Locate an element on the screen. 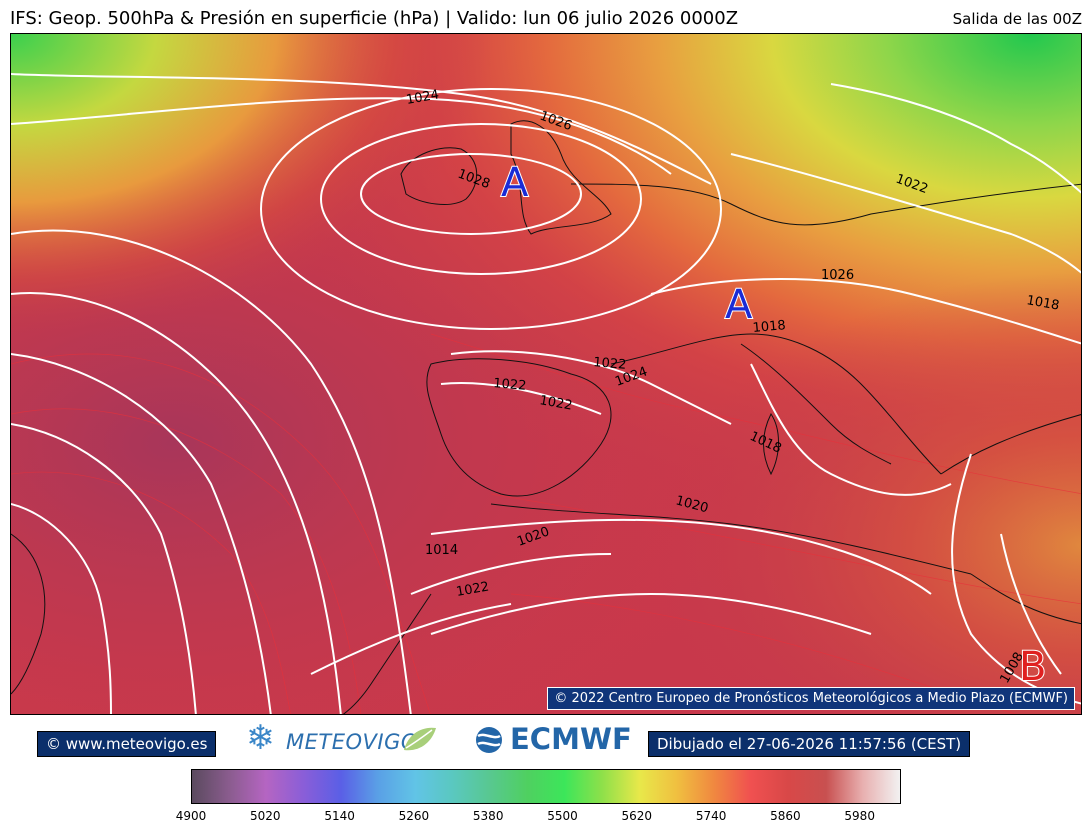 This screenshot has width=1092, height=838. meteovigo-logo: ❄ METEOVIGO is located at coordinates (346, 740).